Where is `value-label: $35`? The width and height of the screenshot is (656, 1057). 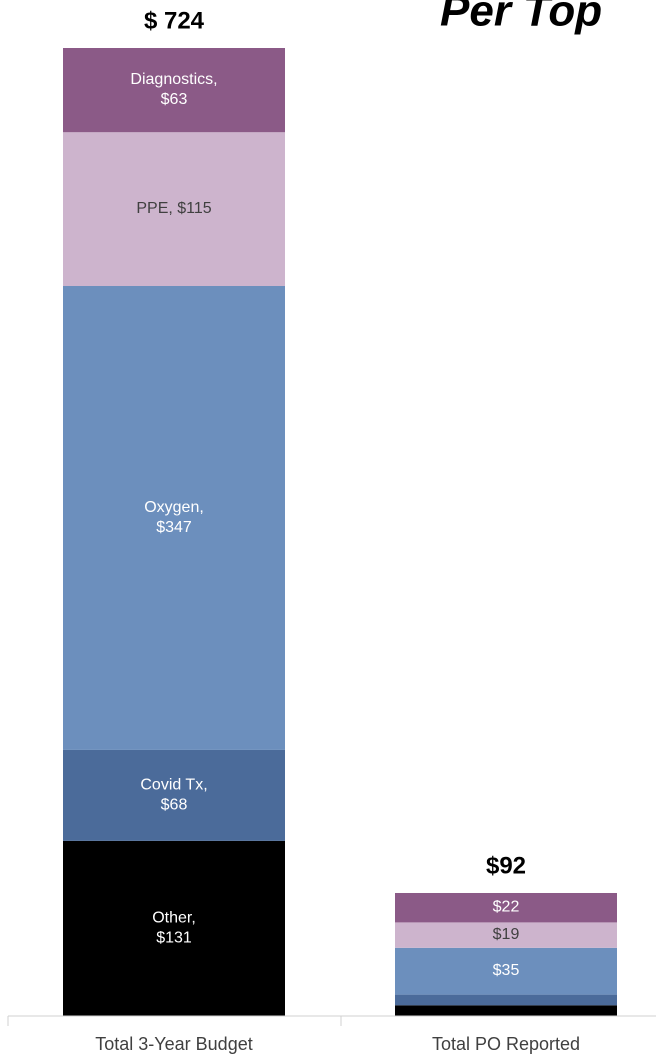
value-label: $35 is located at coordinates (506, 970).